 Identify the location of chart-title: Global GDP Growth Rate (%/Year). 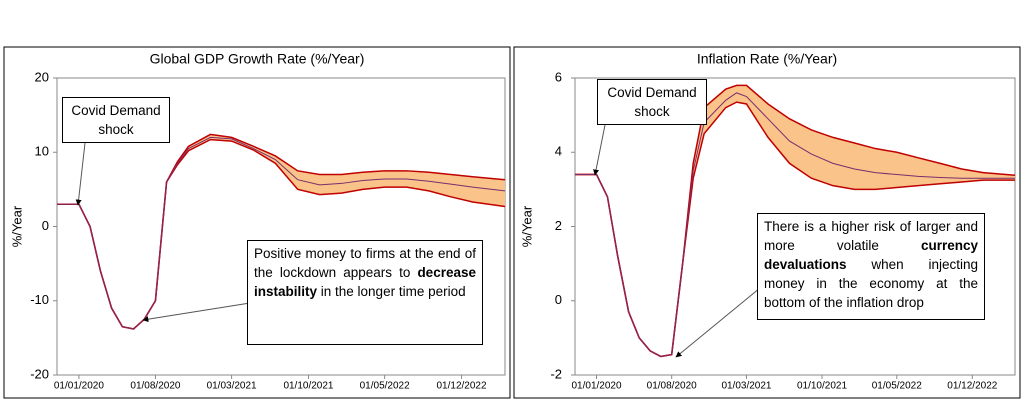
(257, 59).